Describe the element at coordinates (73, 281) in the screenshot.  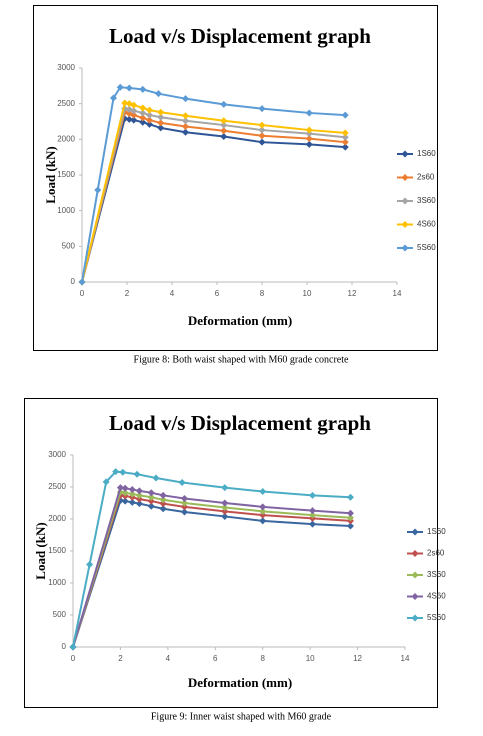
I see `y-tick-label: 0` at that location.